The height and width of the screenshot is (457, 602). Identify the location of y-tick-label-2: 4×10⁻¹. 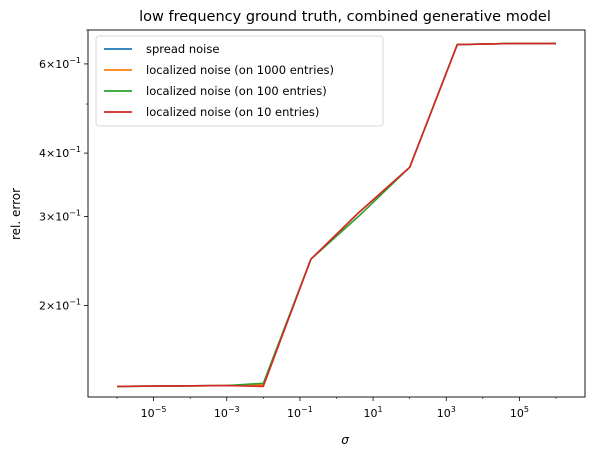
(60, 152).